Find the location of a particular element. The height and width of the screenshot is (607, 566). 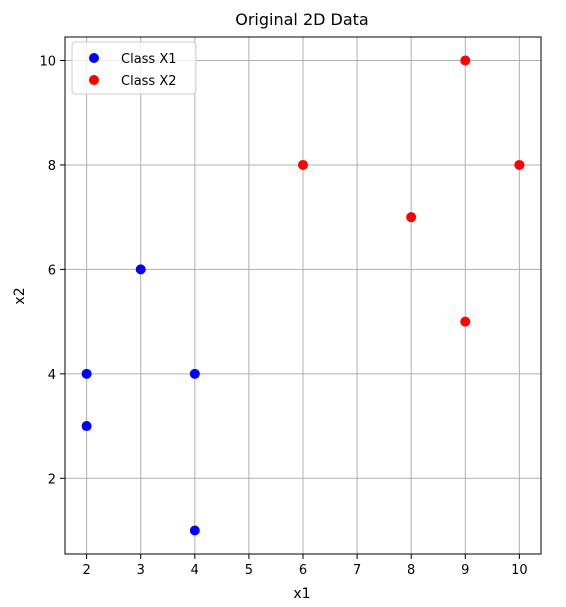

y-tick-label: 6 is located at coordinates (52, 270).